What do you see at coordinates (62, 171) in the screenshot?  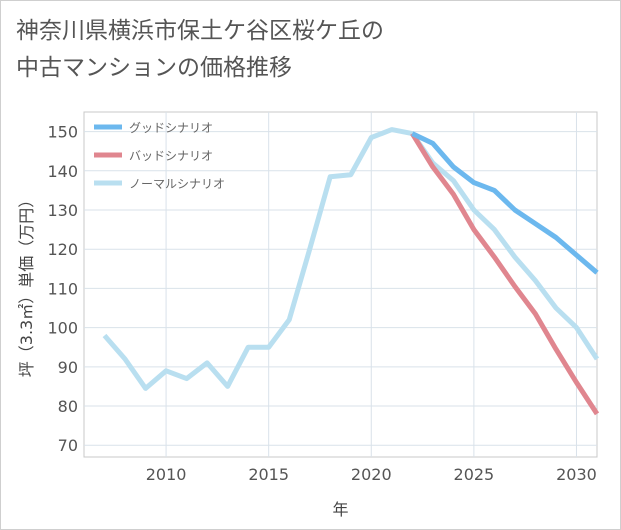 I see `y-tick-label: 140` at bounding box center [62, 171].